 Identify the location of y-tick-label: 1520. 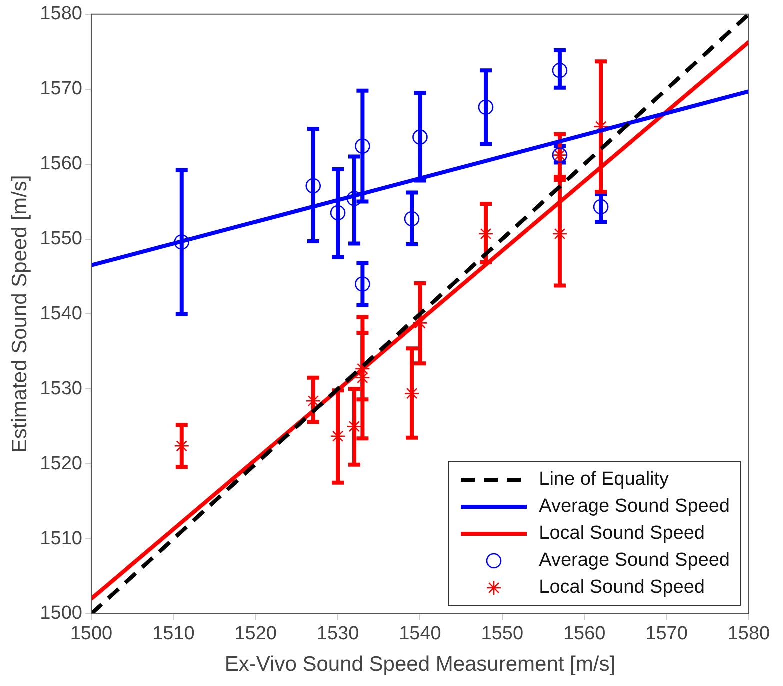
(61, 463).